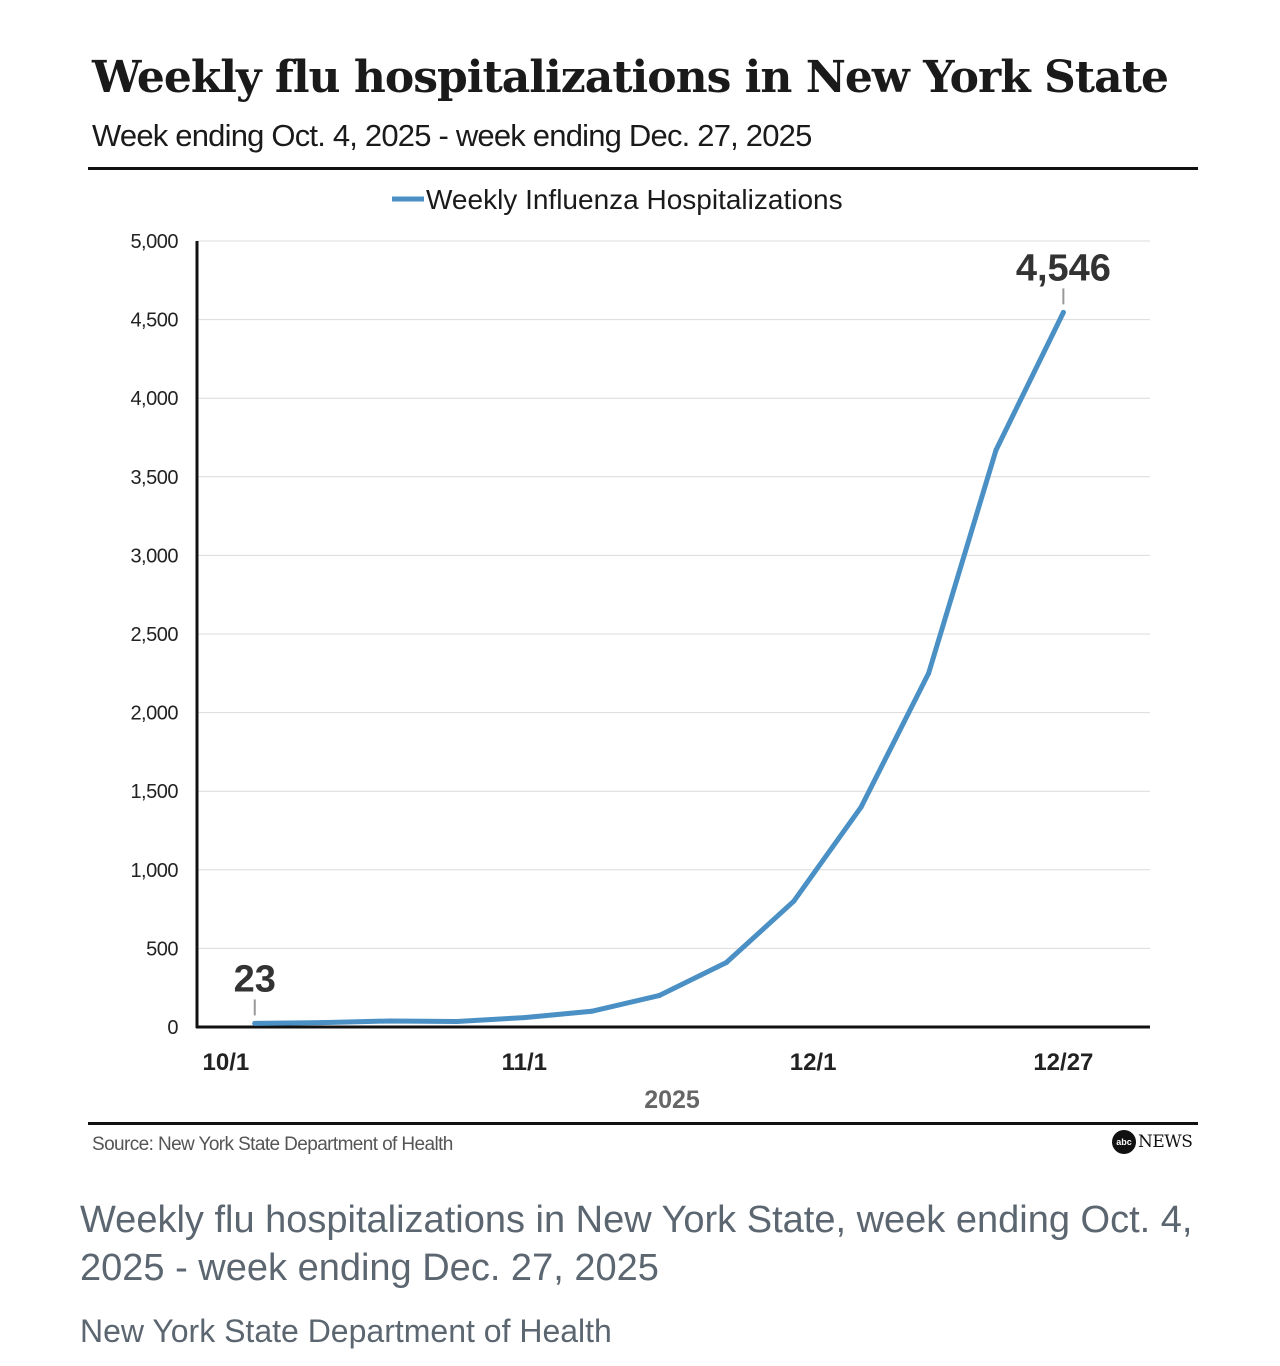  Describe the element at coordinates (524, 1062) in the screenshot. I see `x-tick-label: 11/1` at that location.